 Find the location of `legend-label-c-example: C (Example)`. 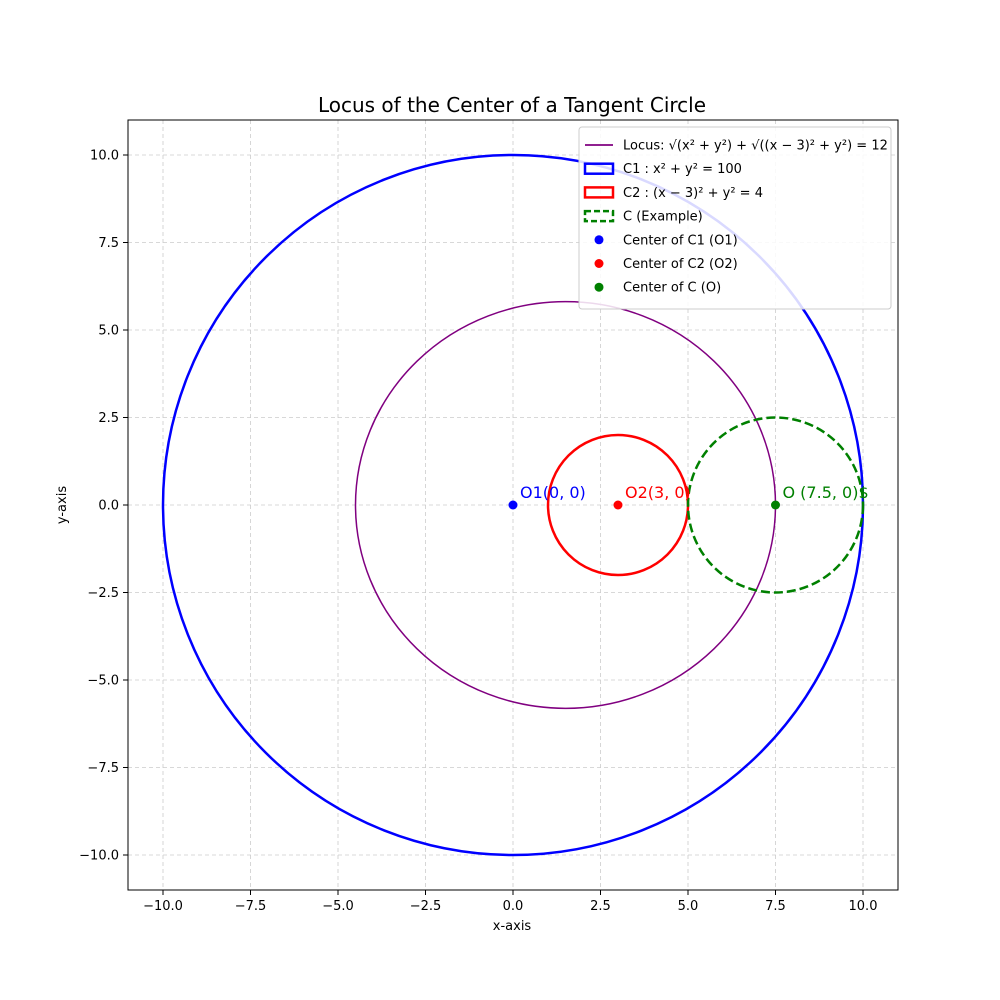

legend-label-c-example: C (Example) is located at coordinates (663, 217).